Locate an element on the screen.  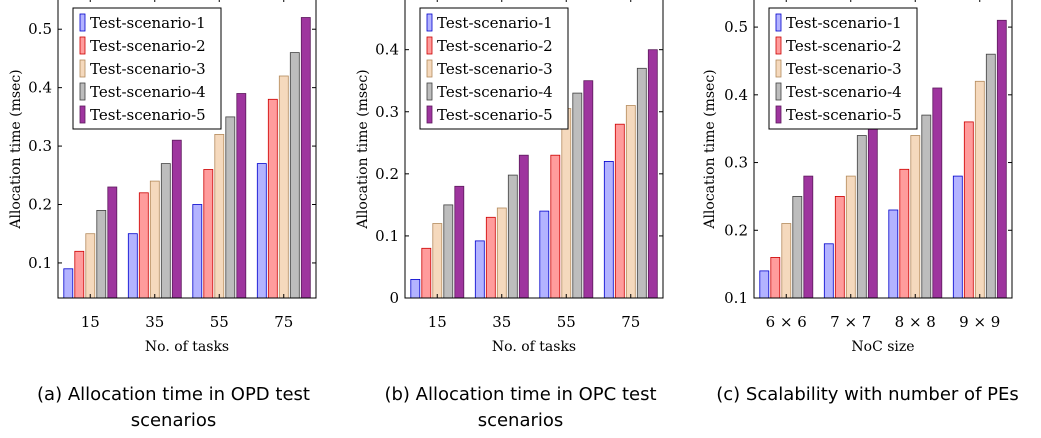
x-tick-label: 9 × 9 is located at coordinates (979, 322).